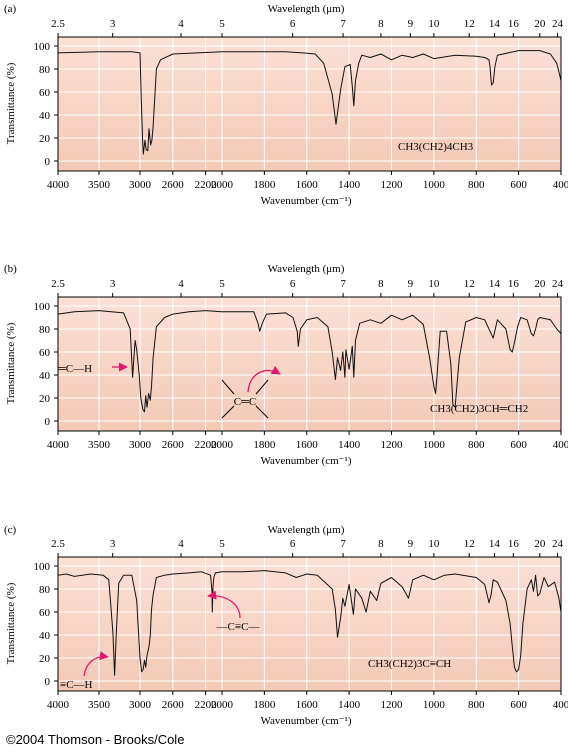 This screenshot has height=755, width=568. I want to click on wavelength-tick-label: 10, so click(434, 284).